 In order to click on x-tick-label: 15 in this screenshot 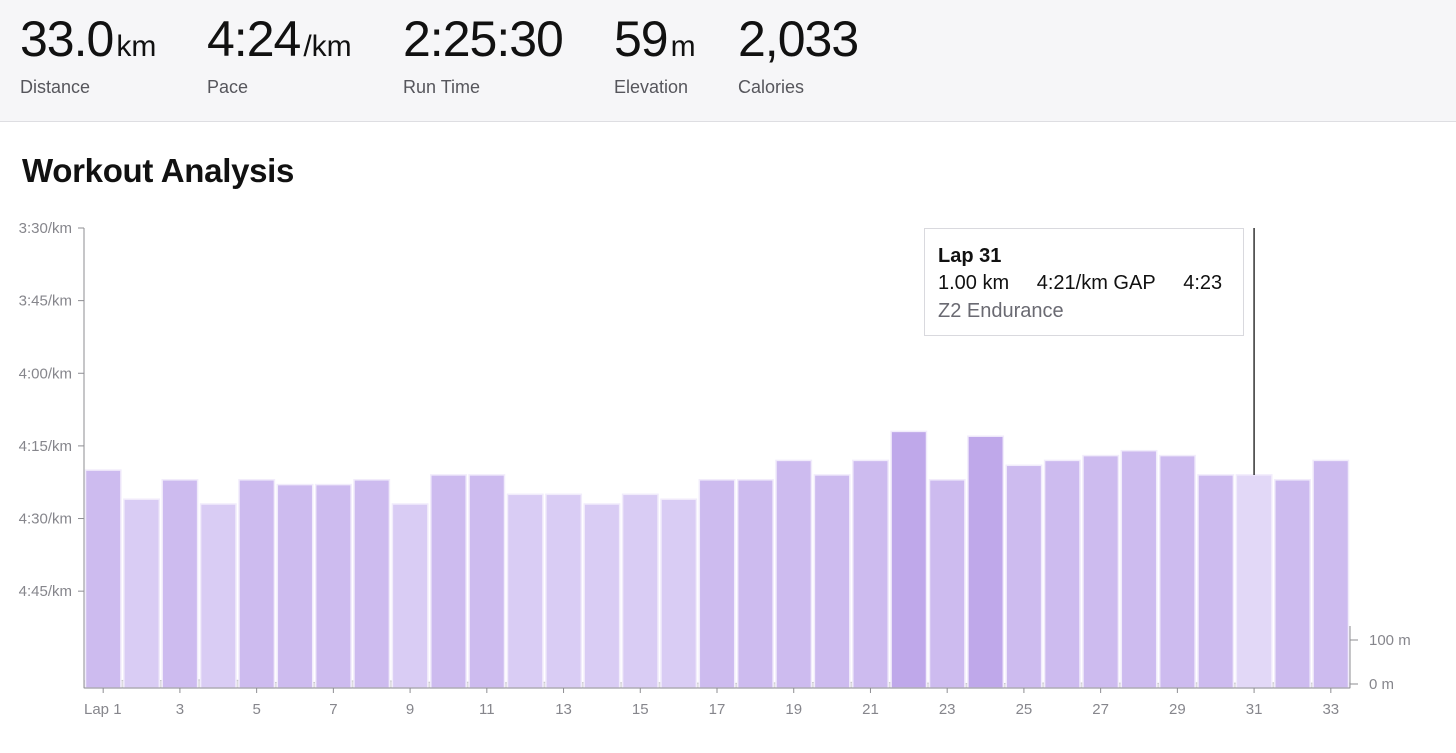, I will do `click(640, 709)`.